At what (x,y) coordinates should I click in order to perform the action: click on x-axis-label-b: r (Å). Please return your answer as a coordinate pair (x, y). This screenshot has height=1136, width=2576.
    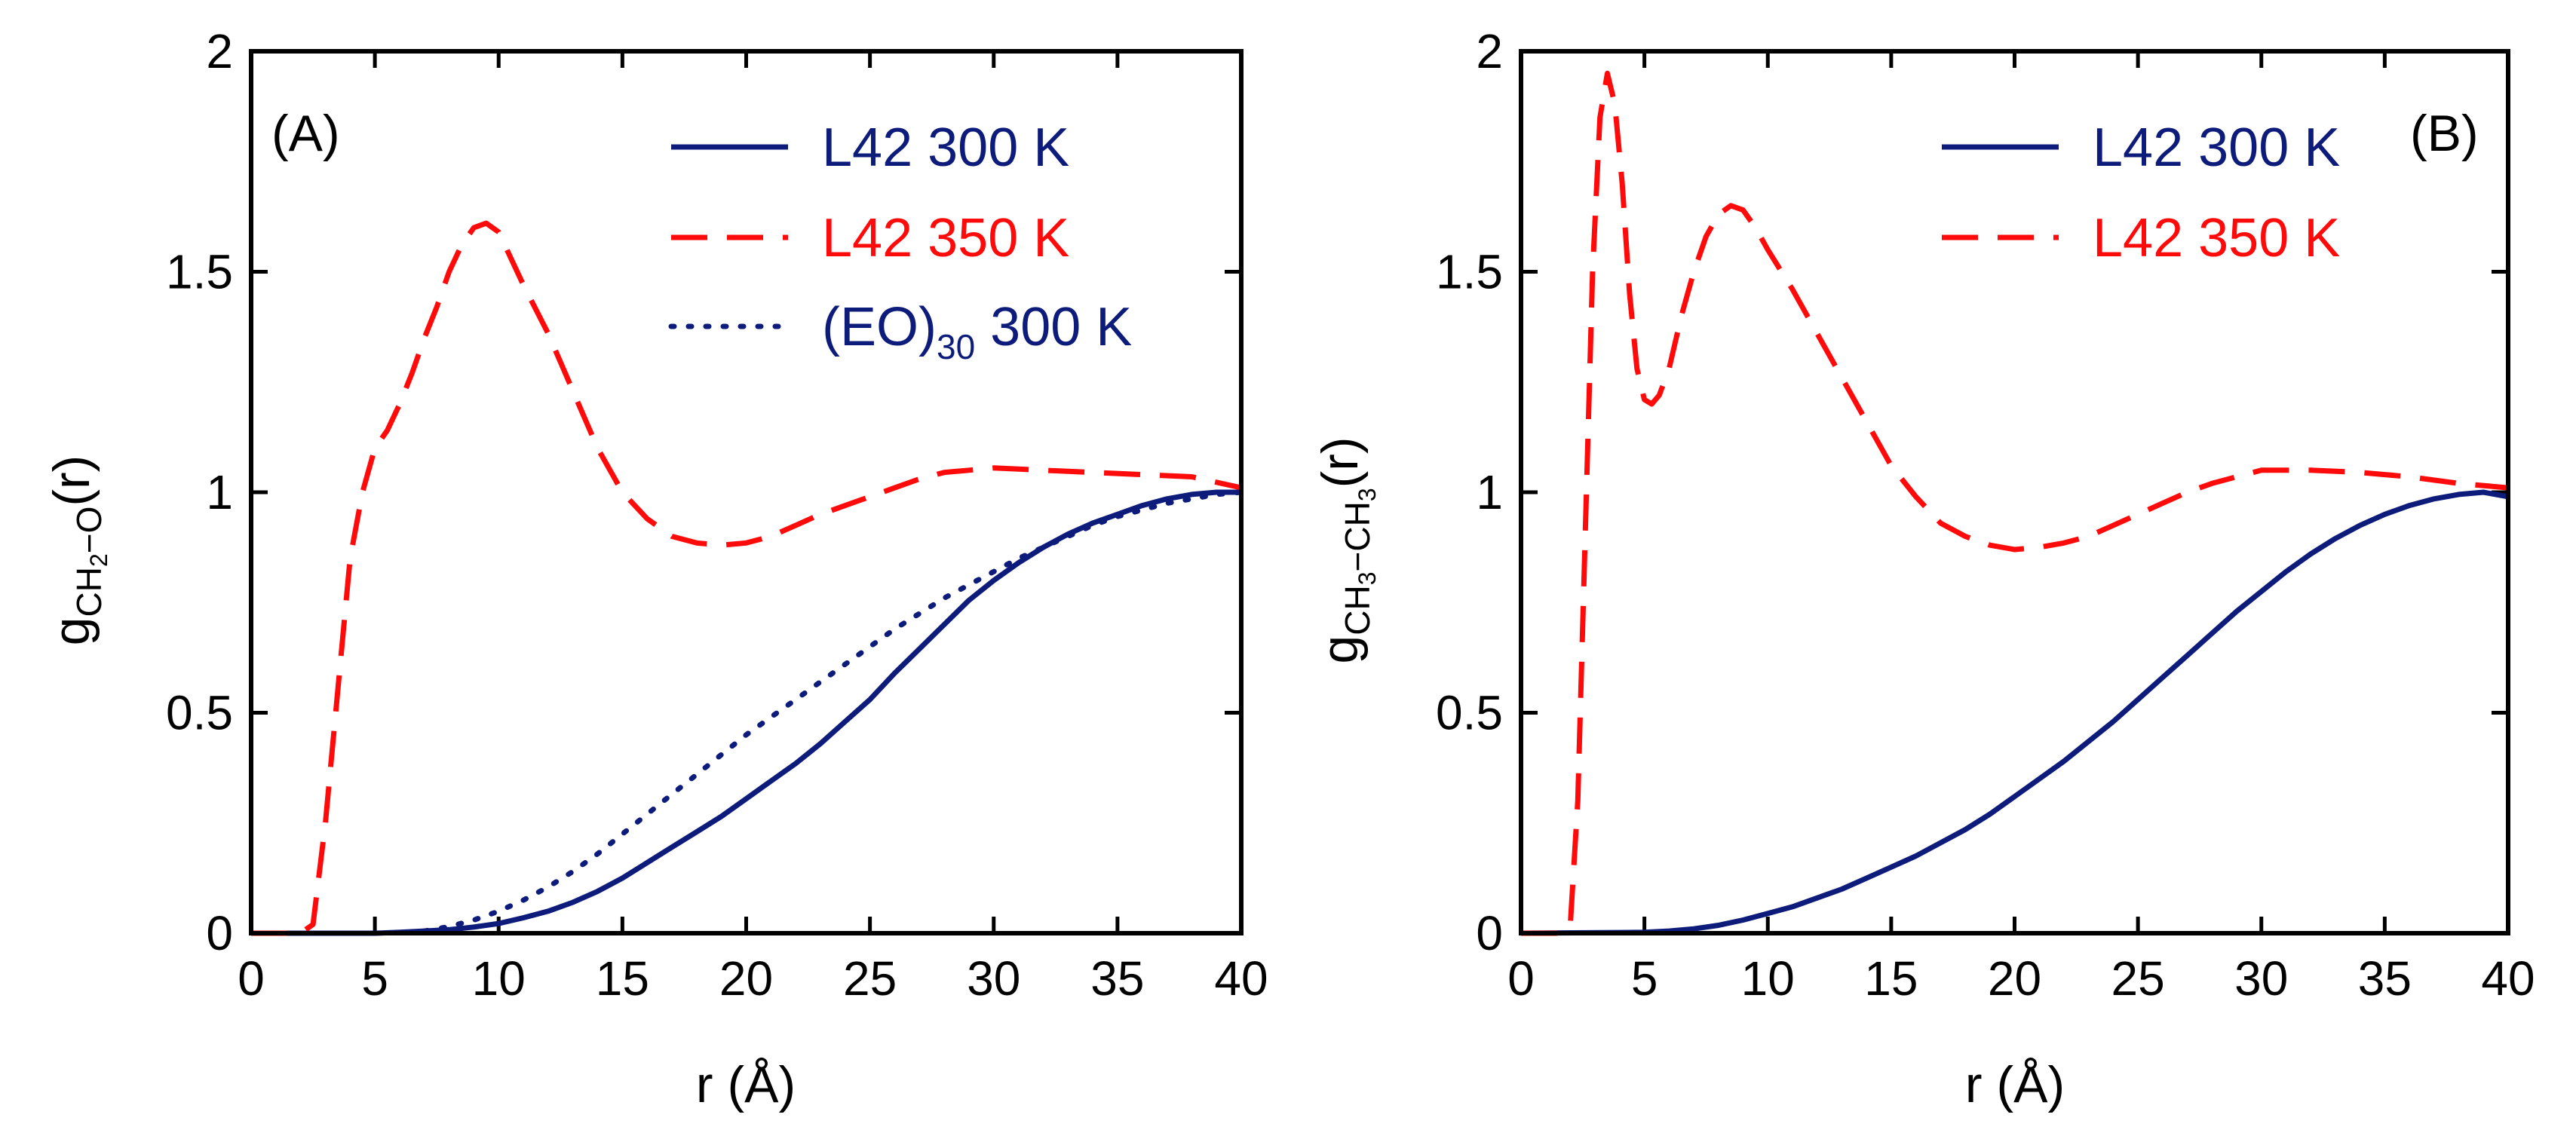
    Looking at the image, I should click on (2015, 1084).